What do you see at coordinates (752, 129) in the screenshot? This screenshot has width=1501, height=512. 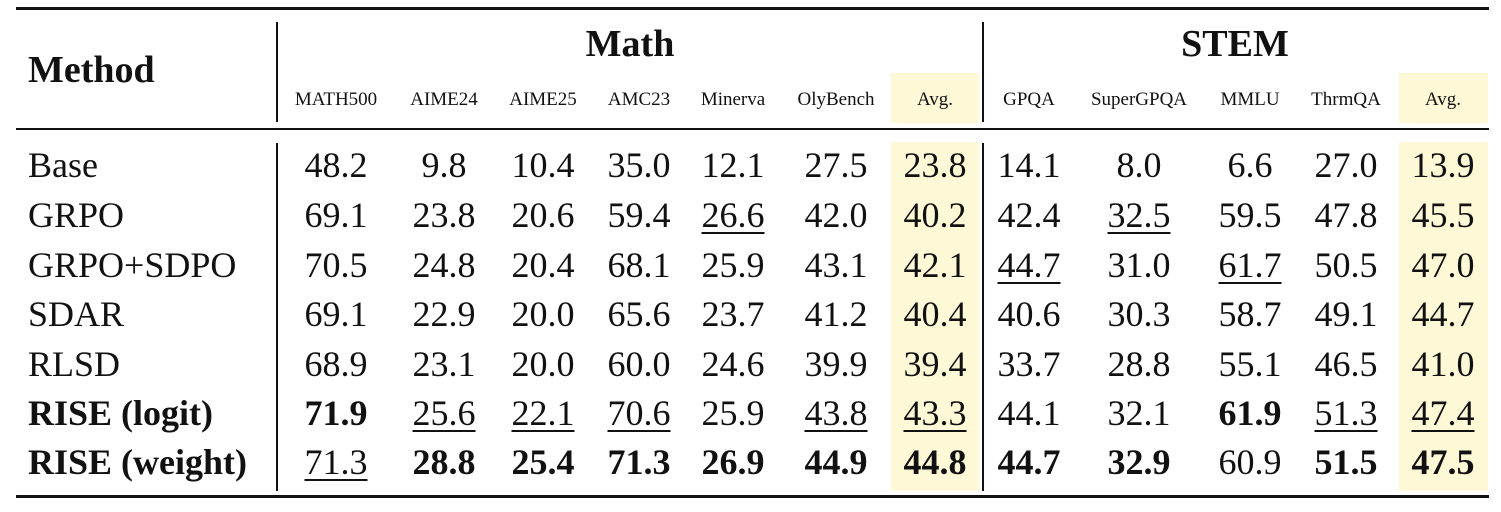 I see `header-rule` at bounding box center [752, 129].